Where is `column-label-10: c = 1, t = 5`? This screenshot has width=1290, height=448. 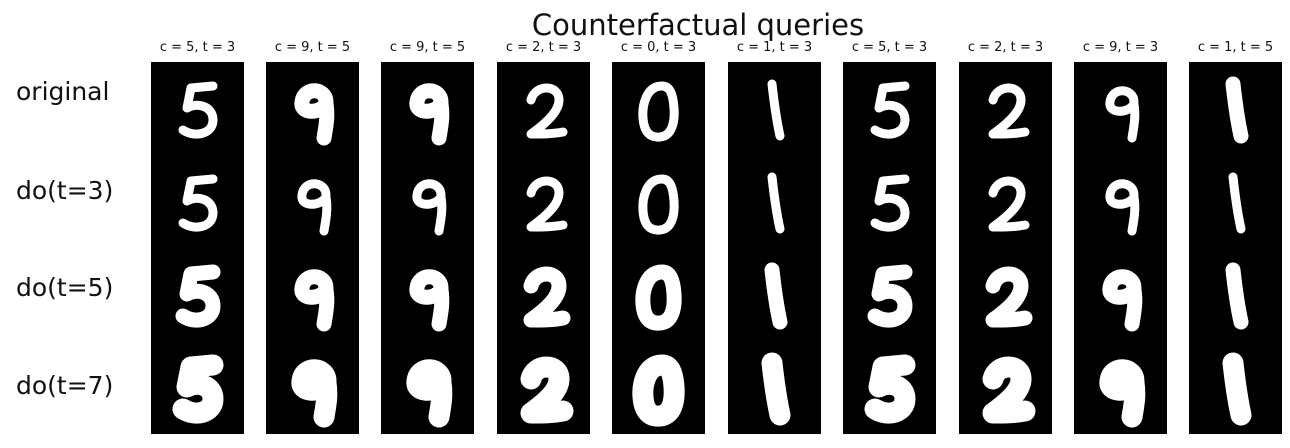 column-label-10: c = 1, t = 5 is located at coordinates (1235, 47).